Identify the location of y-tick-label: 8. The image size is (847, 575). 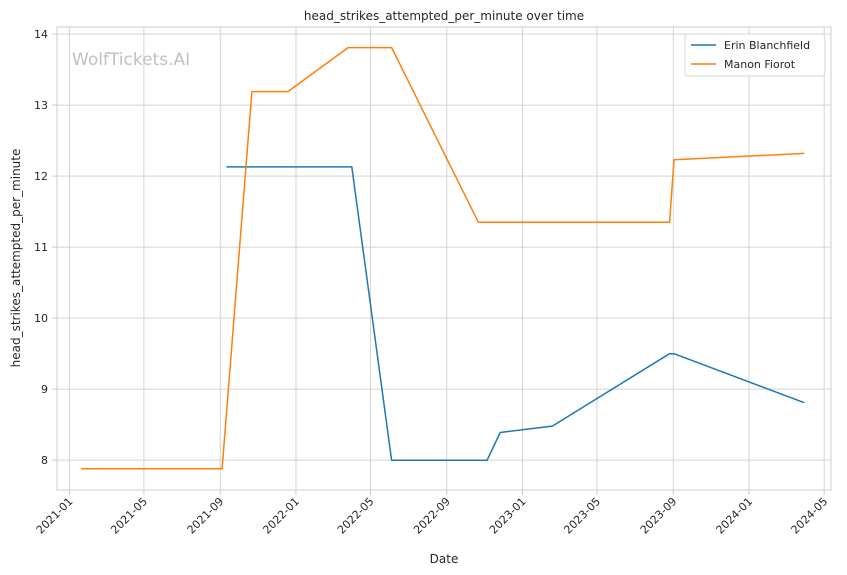
(44, 460).